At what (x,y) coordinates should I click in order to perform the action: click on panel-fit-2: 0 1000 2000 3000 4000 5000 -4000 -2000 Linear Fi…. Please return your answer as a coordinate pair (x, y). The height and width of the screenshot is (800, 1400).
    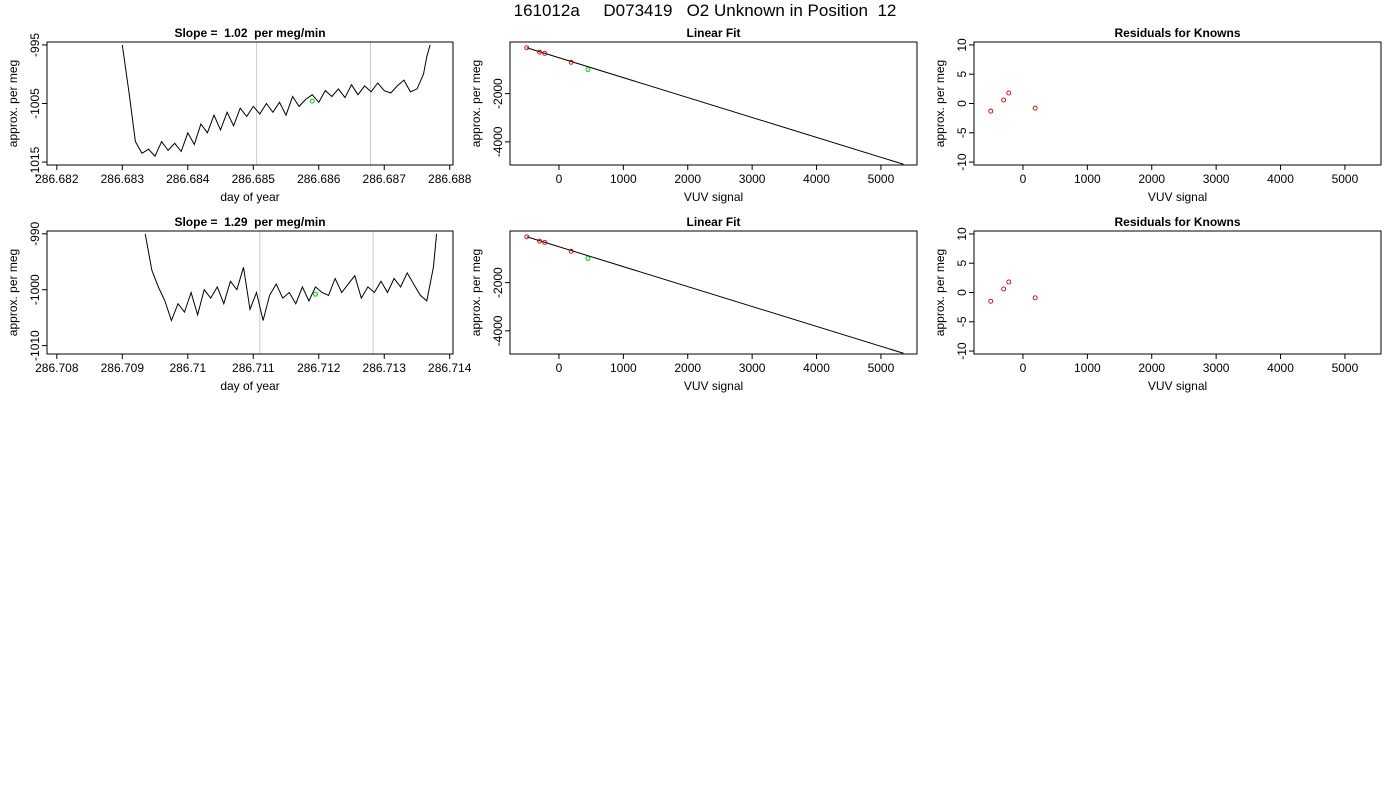
    Looking at the image, I should click on (693, 304).